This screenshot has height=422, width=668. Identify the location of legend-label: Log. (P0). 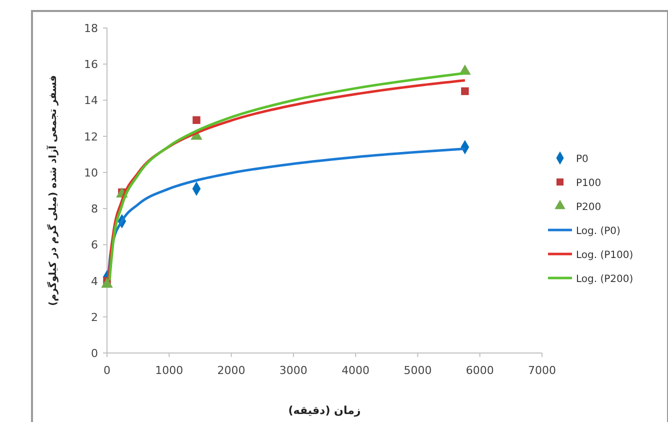
(598, 231).